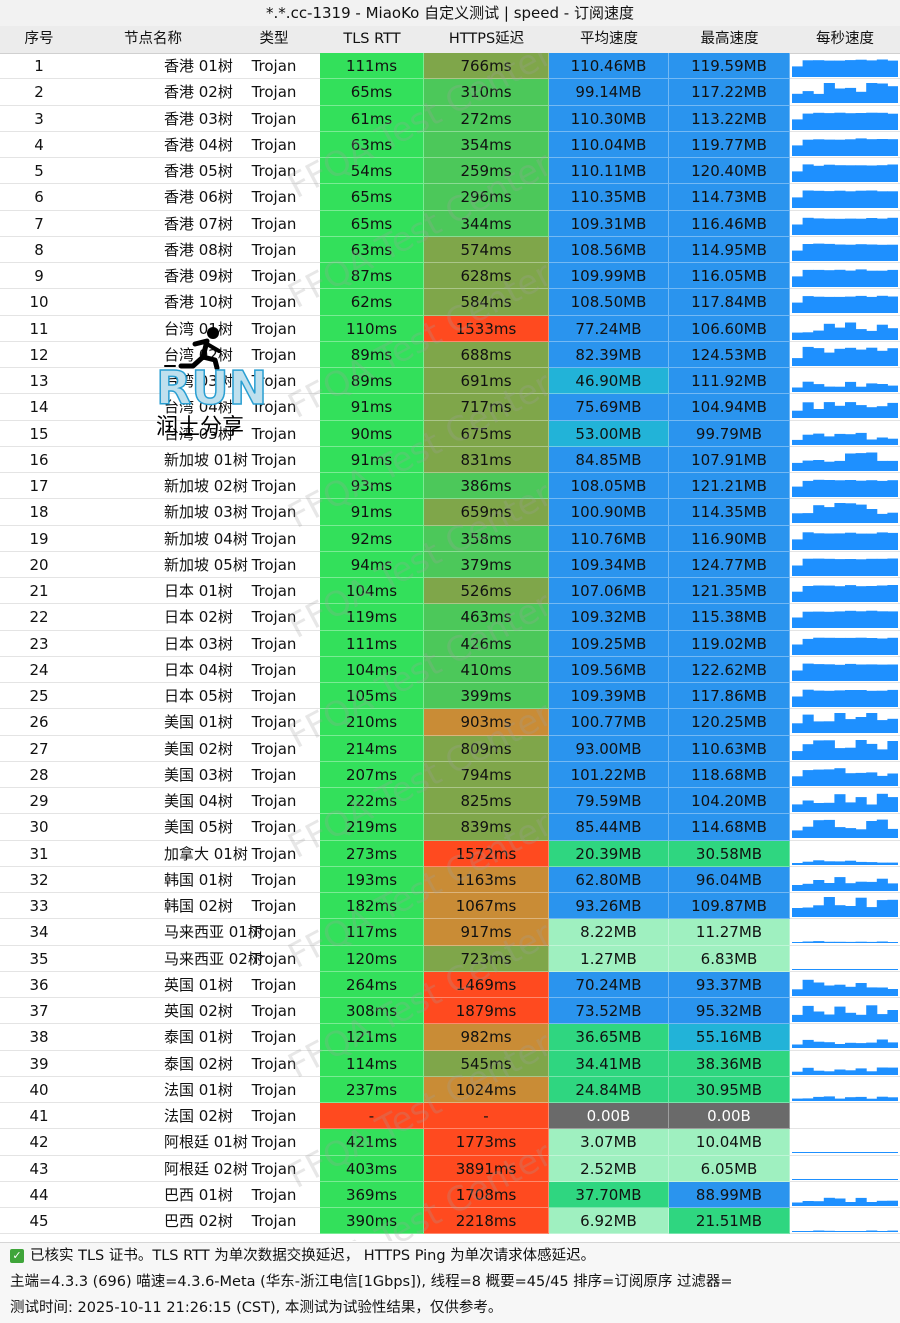  What do you see at coordinates (39, 827) in the screenshot?
I see `row-index: 30` at bounding box center [39, 827].